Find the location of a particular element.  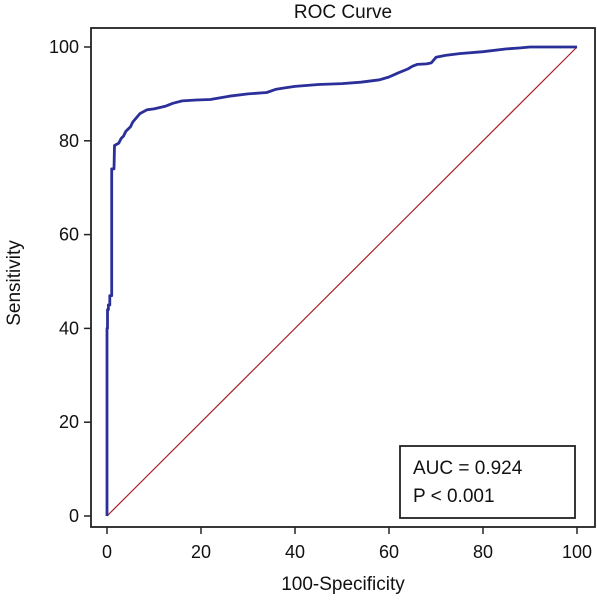

p-value-label: P < 0.001 is located at coordinates (454, 496).